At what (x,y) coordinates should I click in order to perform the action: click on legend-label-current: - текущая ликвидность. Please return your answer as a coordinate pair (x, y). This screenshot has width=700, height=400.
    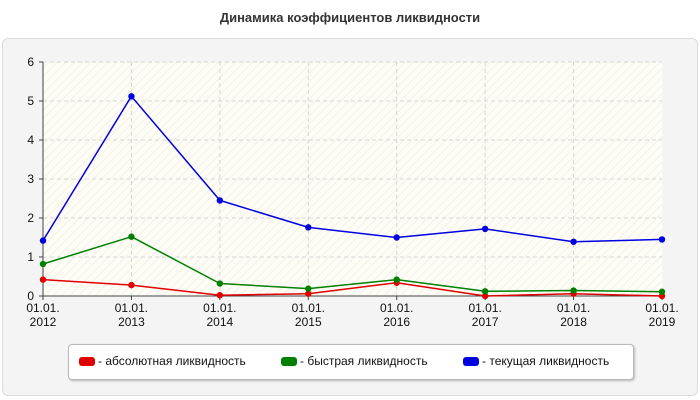
    Looking at the image, I should click on (546, 361).